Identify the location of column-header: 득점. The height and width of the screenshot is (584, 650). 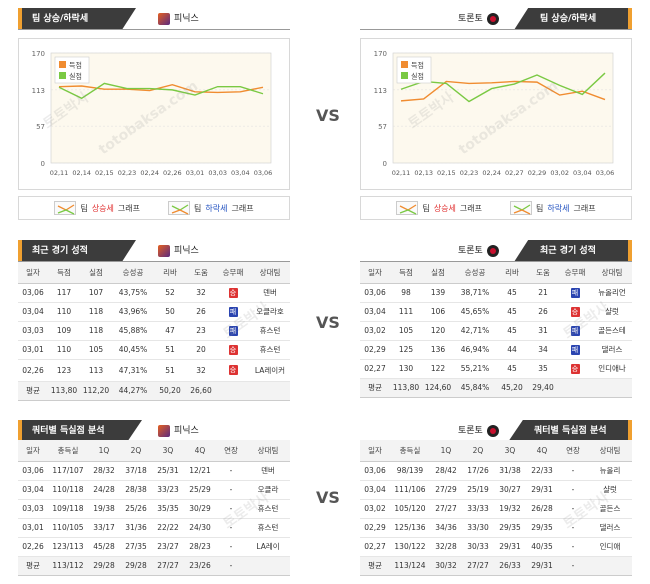
(64, 273).